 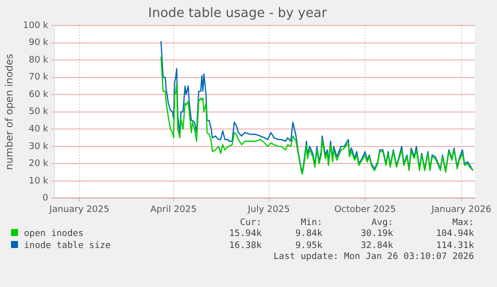 What do you see at coordinates (238, 14) in the screenshot?
I see `chart-title: Inode table usage - by year` at bounding box center [238, 14].